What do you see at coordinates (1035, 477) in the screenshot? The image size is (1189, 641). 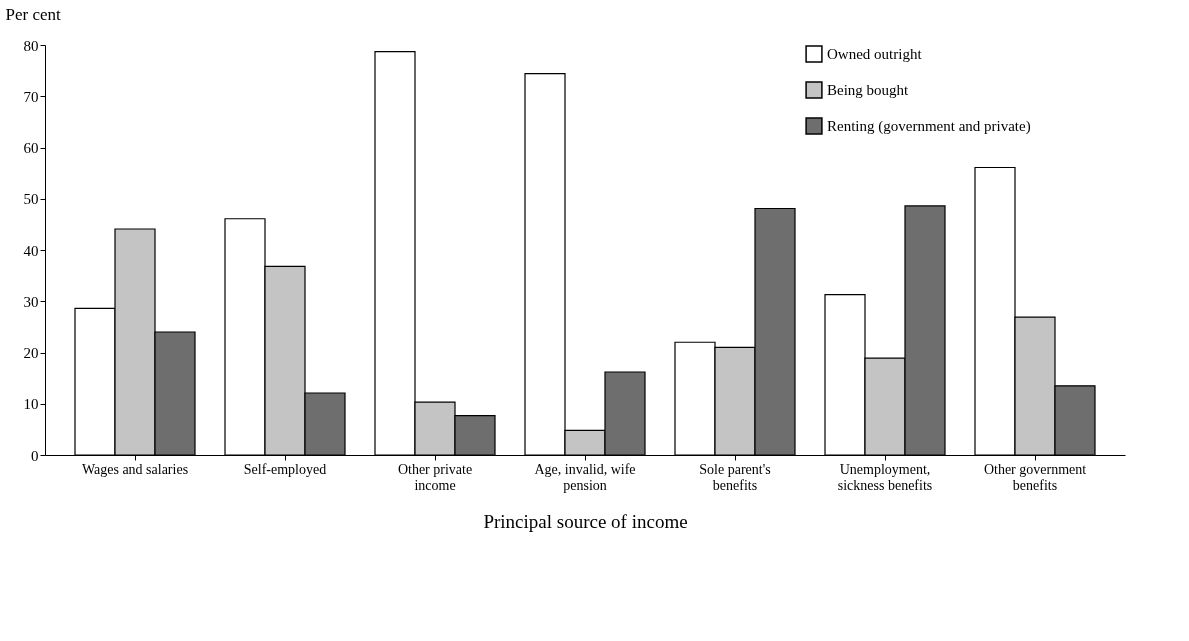 I see `x-tick-label: Other government benefits` at bounding box center [1035, 477].